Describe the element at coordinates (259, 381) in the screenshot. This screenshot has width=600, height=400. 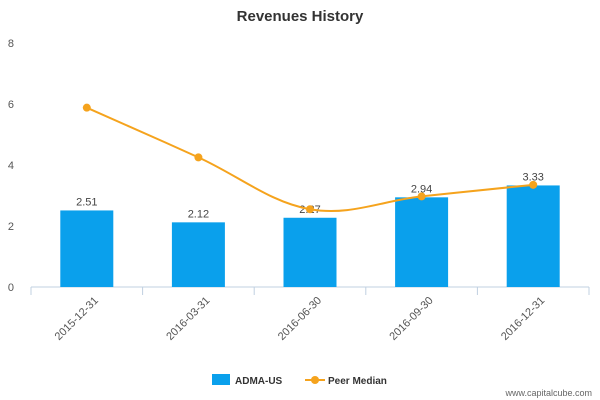
I see `legend-label-adma-us: ADMA-US` at that location.